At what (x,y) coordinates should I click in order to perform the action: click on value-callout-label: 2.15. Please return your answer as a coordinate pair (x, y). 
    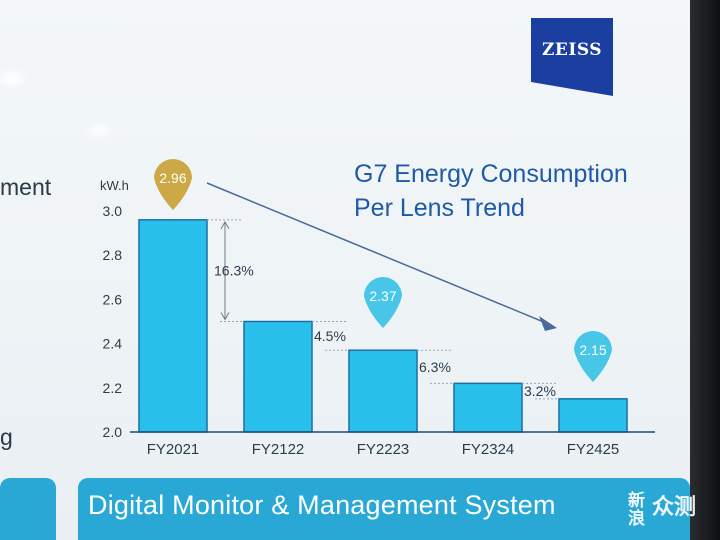
    Looking at the image, I should click on (592, 350).